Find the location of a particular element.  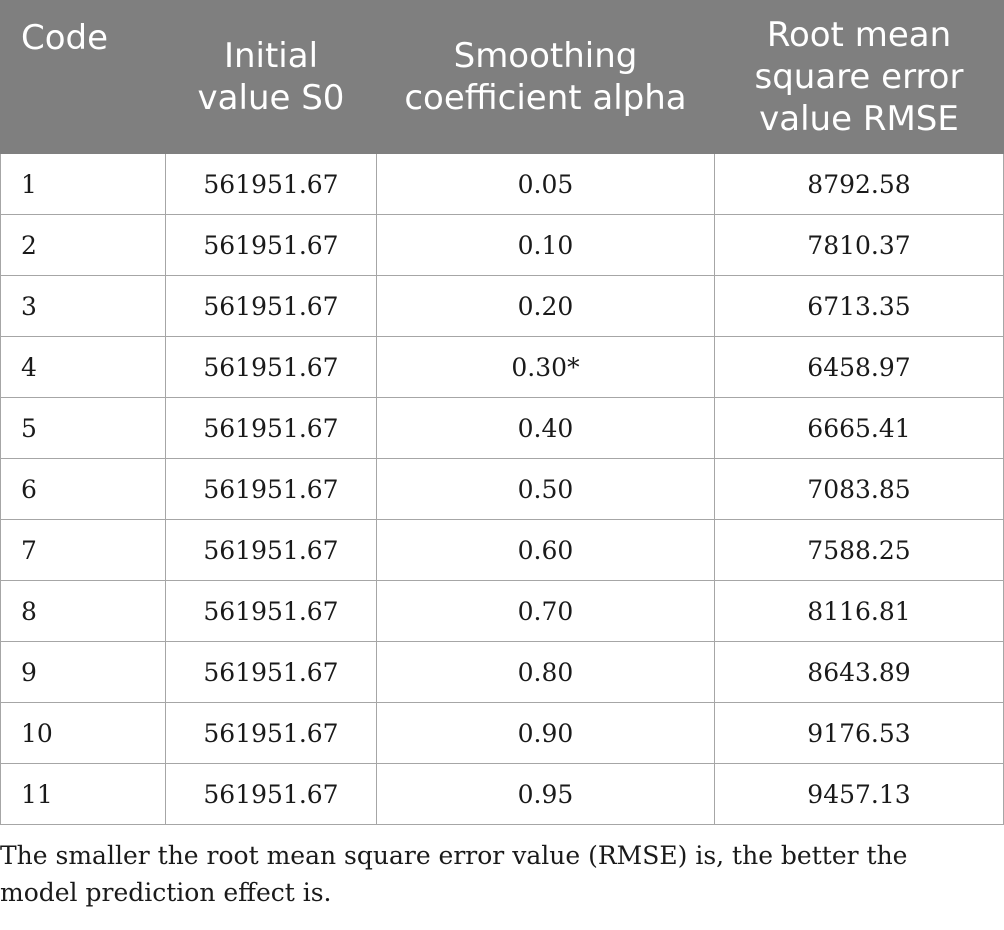

cell-code: 9 is located at coordinates (83, 672).